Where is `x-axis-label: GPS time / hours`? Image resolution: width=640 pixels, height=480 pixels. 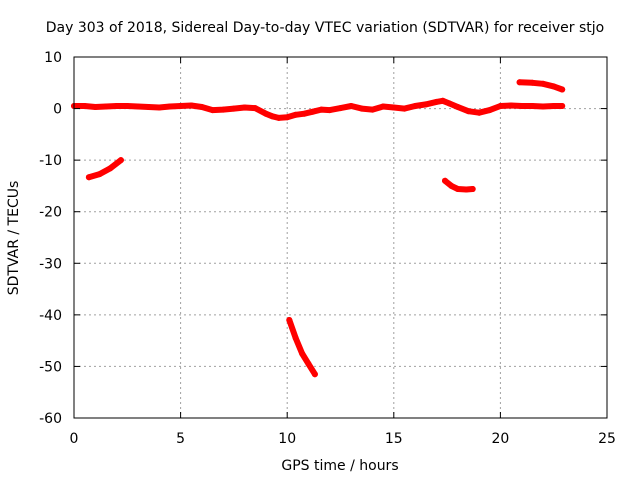
x-axis-label: GPS time / hours is located at coordinates (339, 466).